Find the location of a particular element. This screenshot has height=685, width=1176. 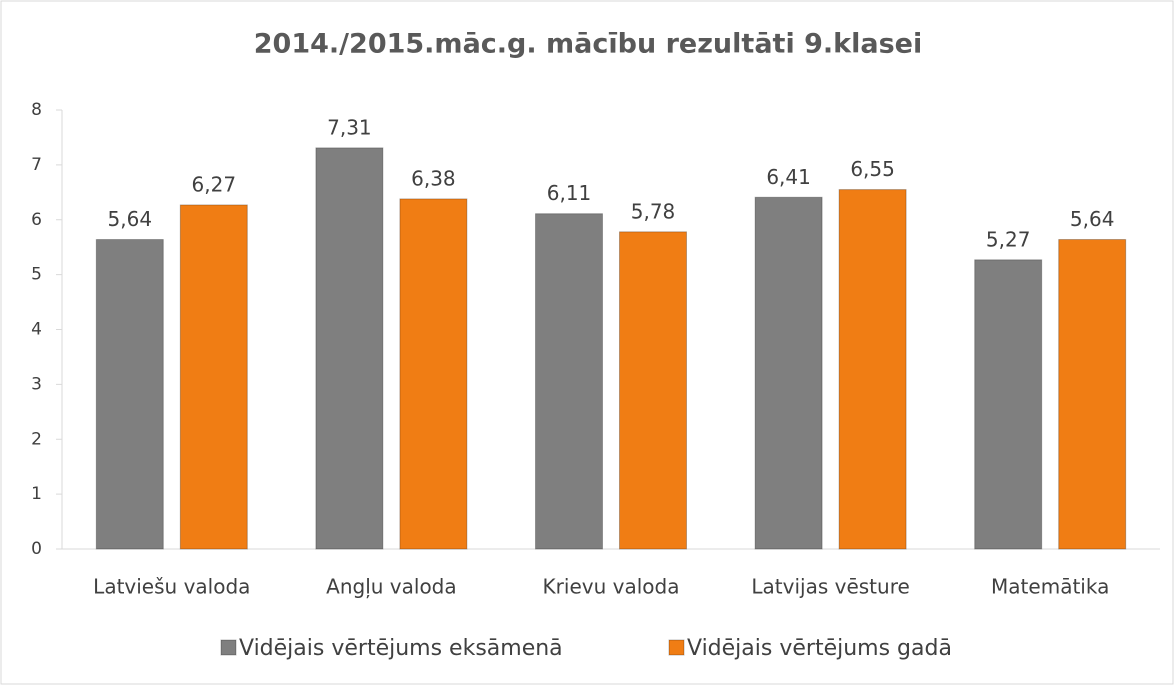

x-tick-label: Angļu valoda is located at coordinates (391, 587).